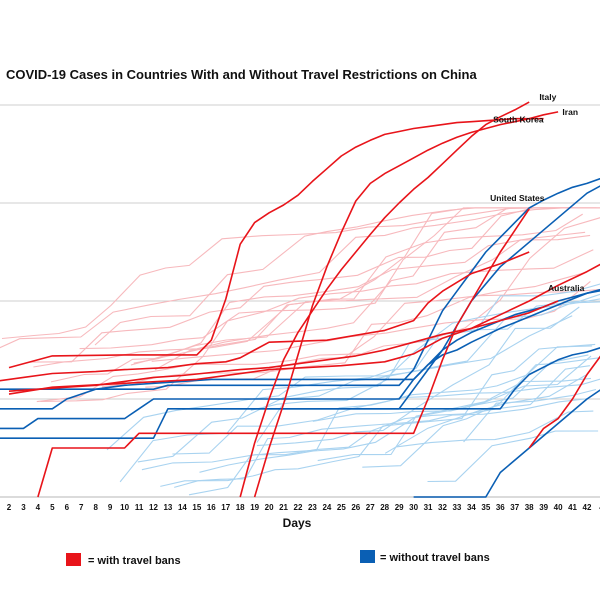  I want to click on series-line-ban-g, so click(283, 346).